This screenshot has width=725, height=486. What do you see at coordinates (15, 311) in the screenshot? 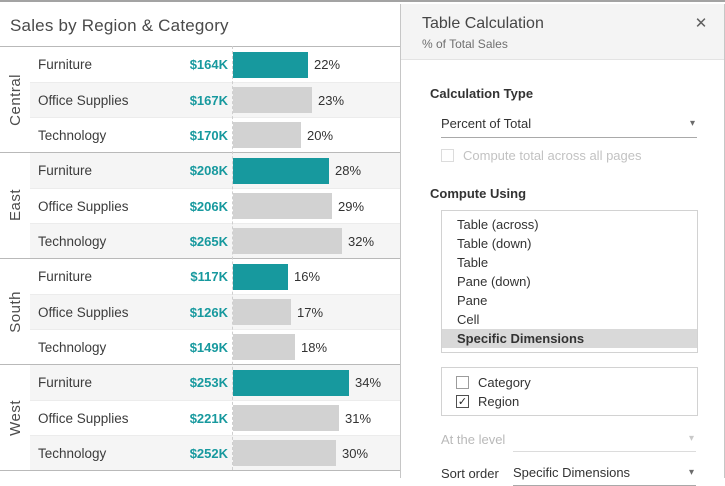
I see `region-label: South` at bounding box center [15, 311].